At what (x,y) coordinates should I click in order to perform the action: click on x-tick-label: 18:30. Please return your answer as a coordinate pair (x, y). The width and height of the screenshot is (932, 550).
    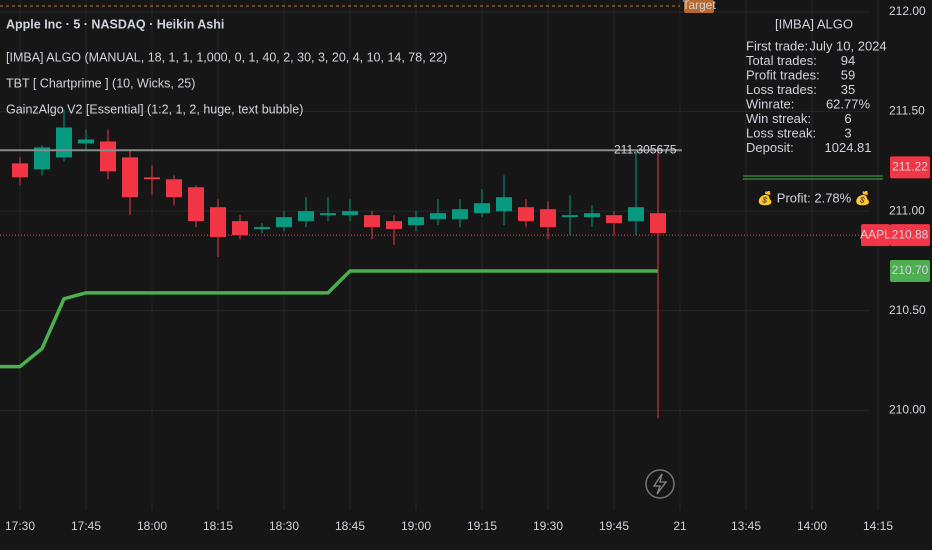
    Looking at the image, I should click on (284, 526).